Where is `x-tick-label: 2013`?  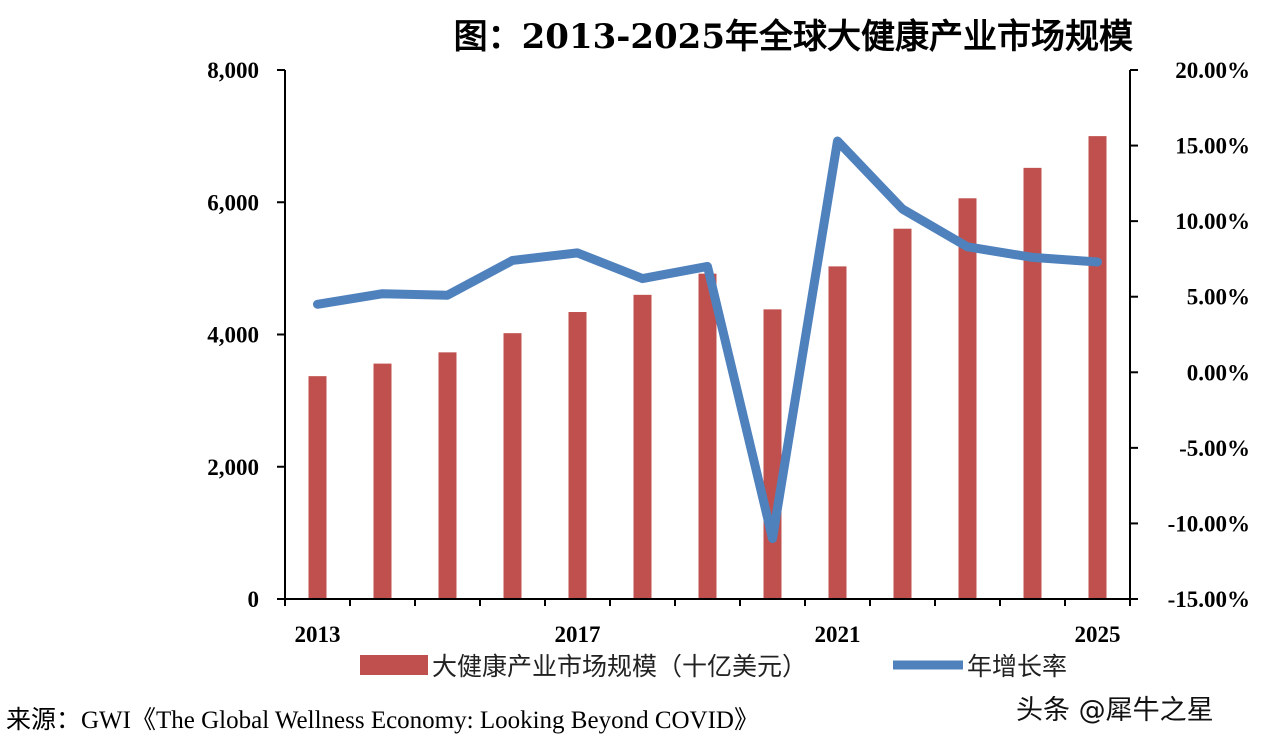 x-tick-label: 2013 is located at coordinates (318, 634).